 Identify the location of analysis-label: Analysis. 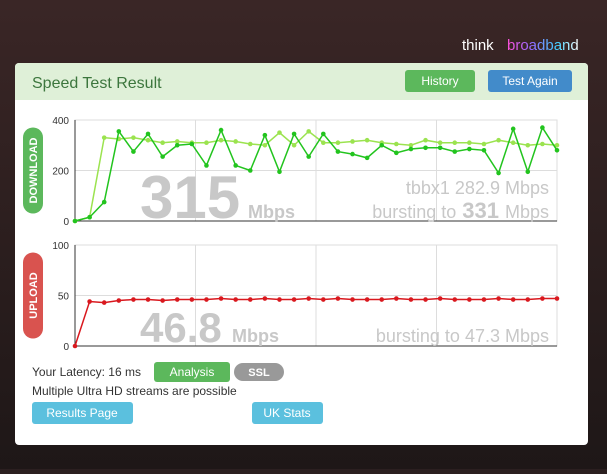
(192, 372).